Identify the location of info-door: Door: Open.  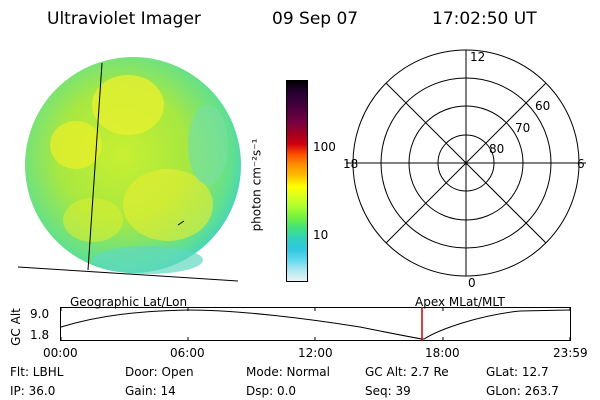
(159, 372).